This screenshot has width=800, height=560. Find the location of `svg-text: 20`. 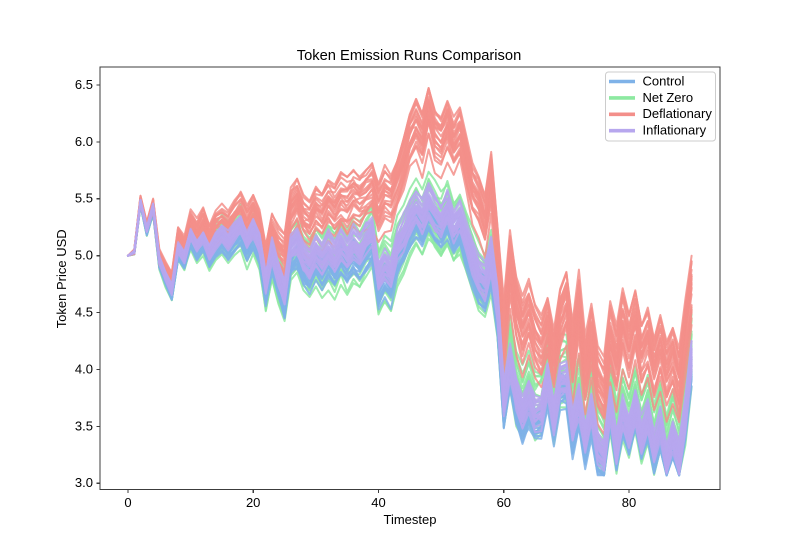

svg-text: 20 is located at coordinates (253, 502).